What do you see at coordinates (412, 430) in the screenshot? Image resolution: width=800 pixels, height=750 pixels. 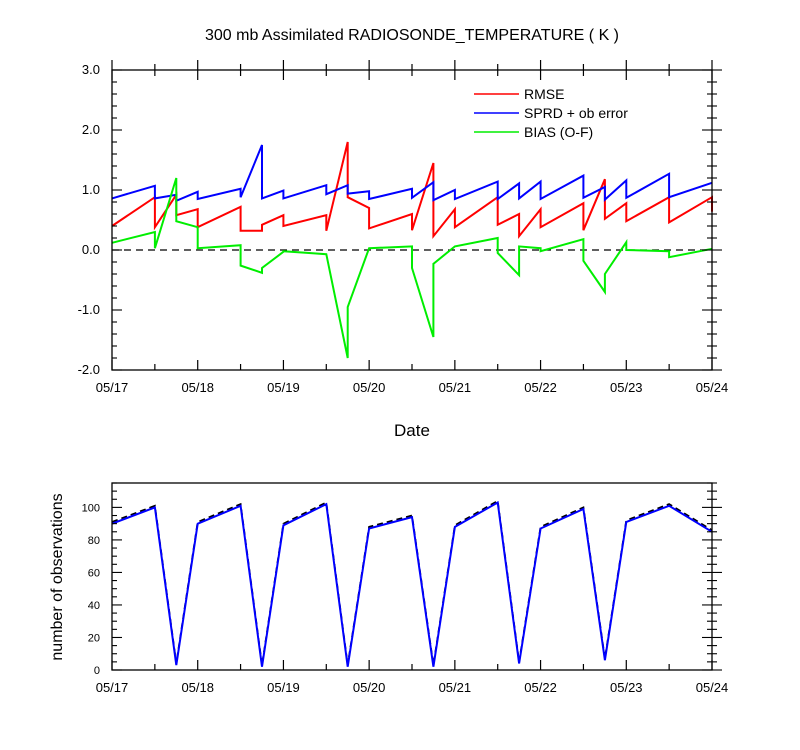 I see `x-axis-label: Date` at bounding box center [412, 430].